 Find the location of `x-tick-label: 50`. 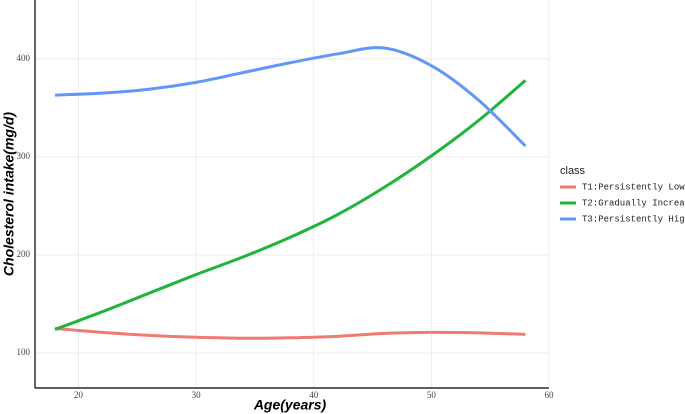

x-tick-label: 50 is located at coordinates (432, 395).